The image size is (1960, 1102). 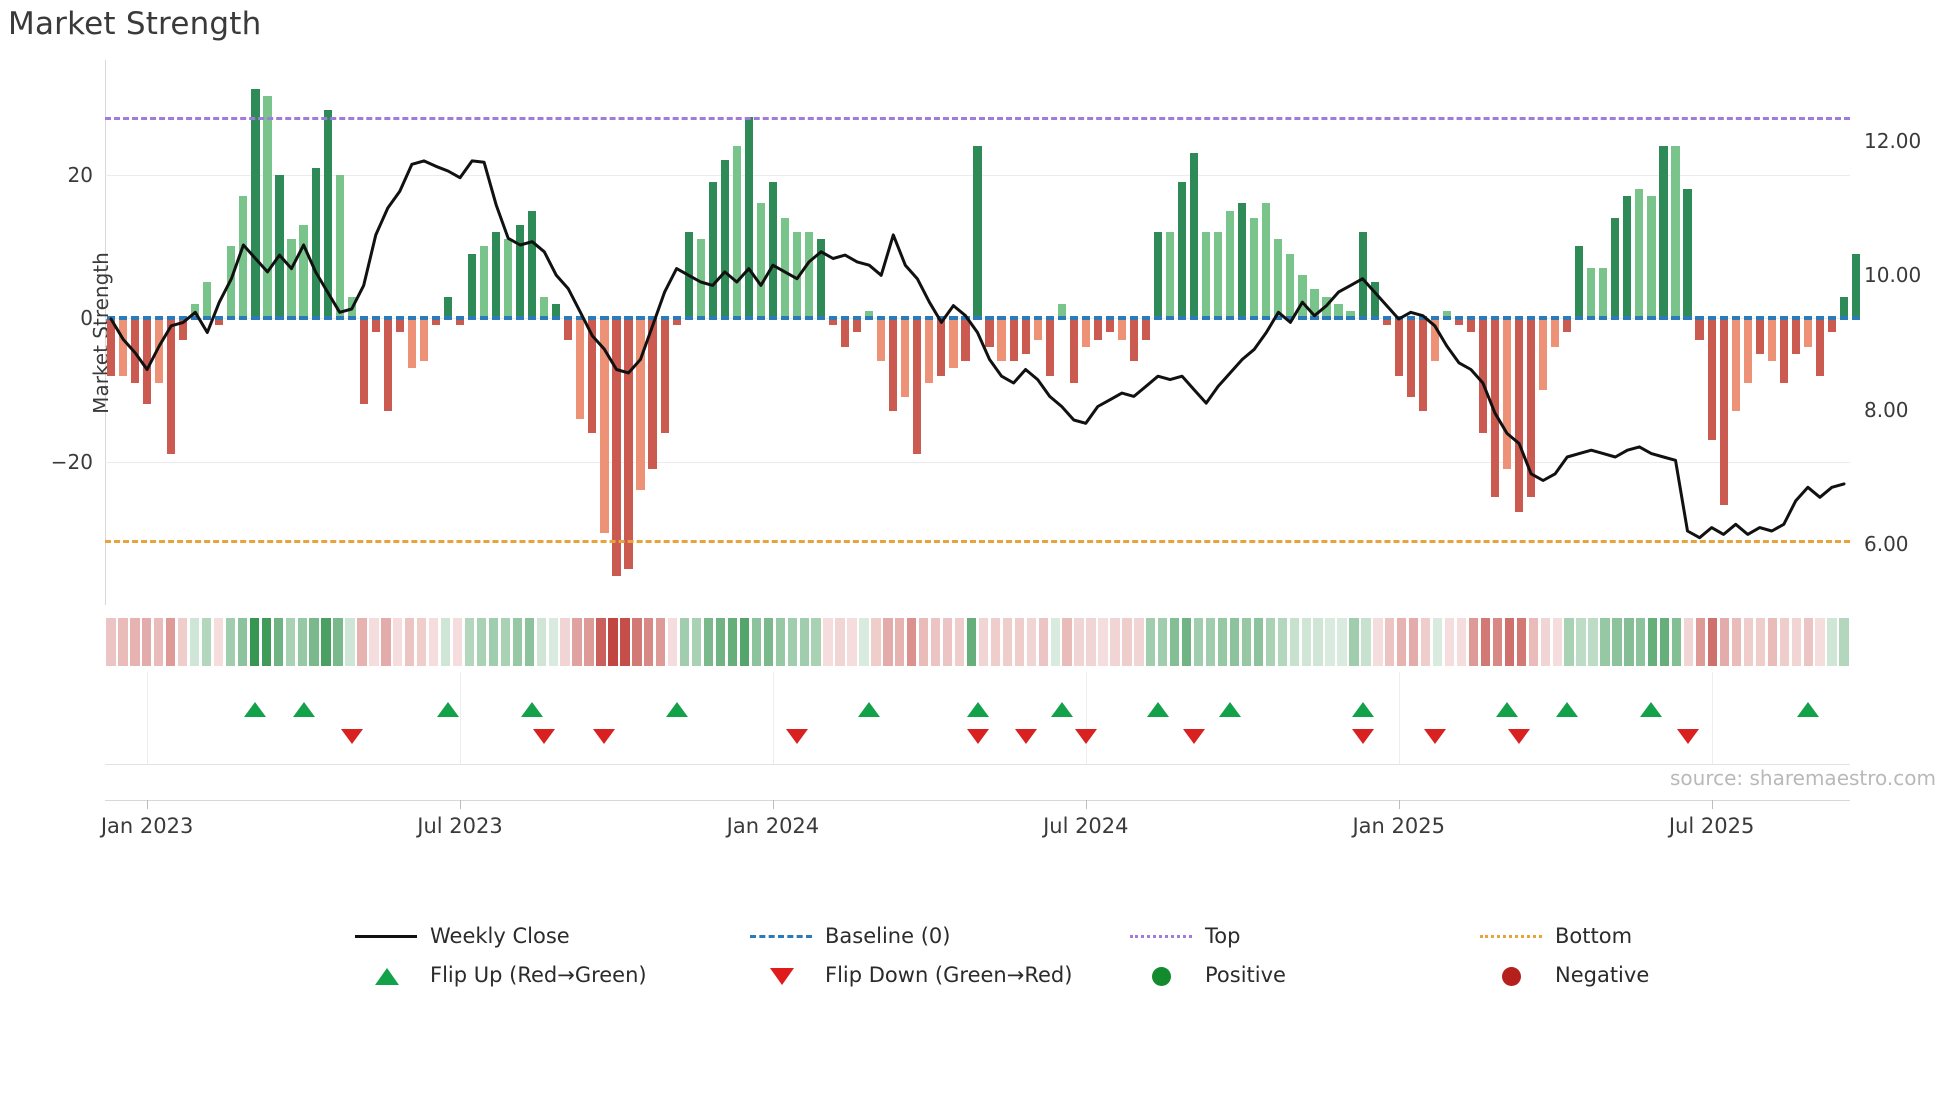 I want to click on legend-item-top: Top, so click(x=1185, y=935).